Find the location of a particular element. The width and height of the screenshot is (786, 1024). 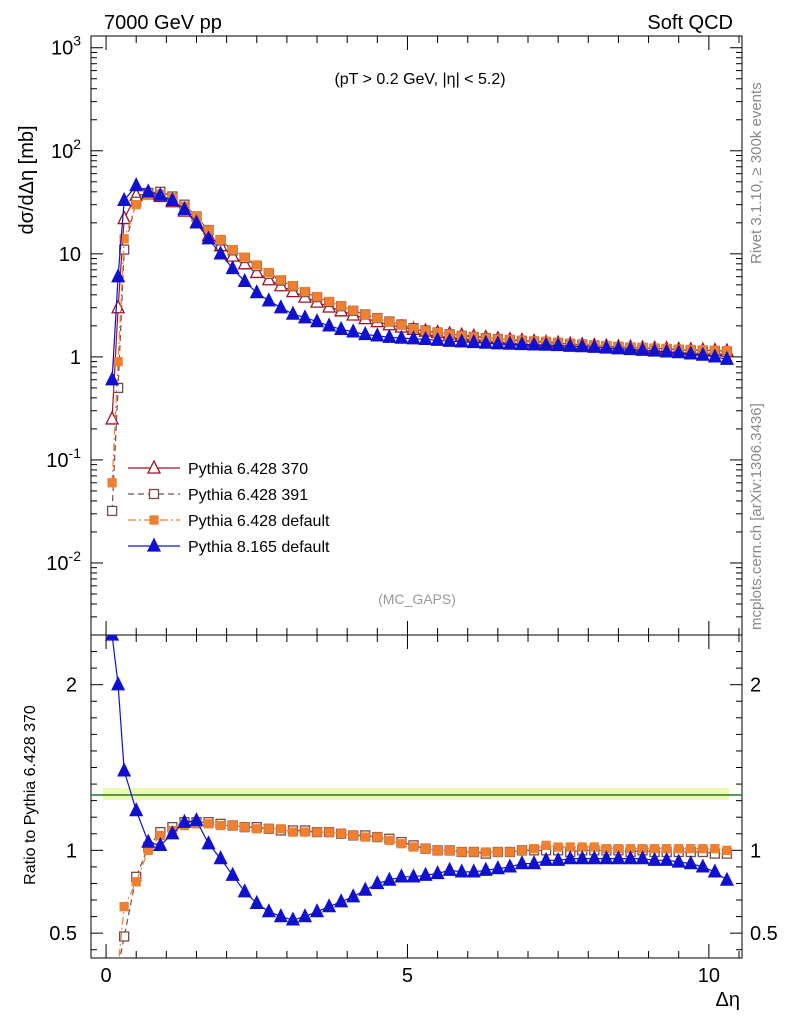

xtick-label: 10 is located at coordinates (709, 976).